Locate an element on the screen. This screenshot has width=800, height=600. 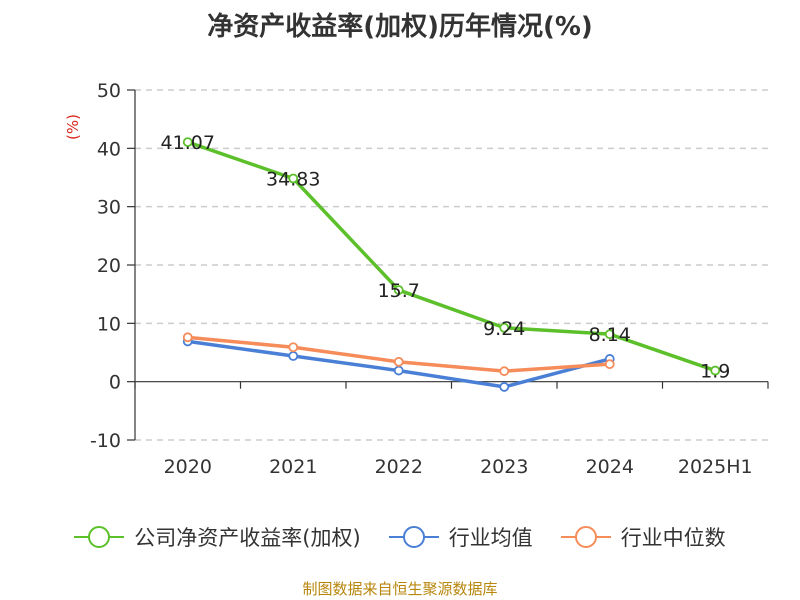
y-unit-label: (%) is located at coordinates (73, 127).